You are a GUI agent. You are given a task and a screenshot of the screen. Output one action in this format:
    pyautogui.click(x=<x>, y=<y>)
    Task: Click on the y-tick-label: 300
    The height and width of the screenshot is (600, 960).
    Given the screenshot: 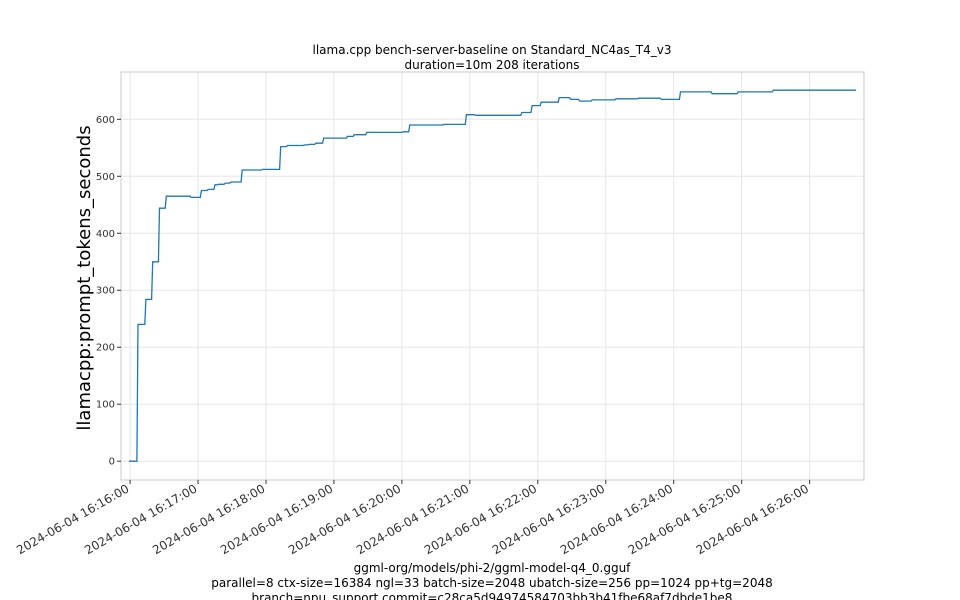 What is the action you would take?
    pyautogui.click(x=105, y=291)
    